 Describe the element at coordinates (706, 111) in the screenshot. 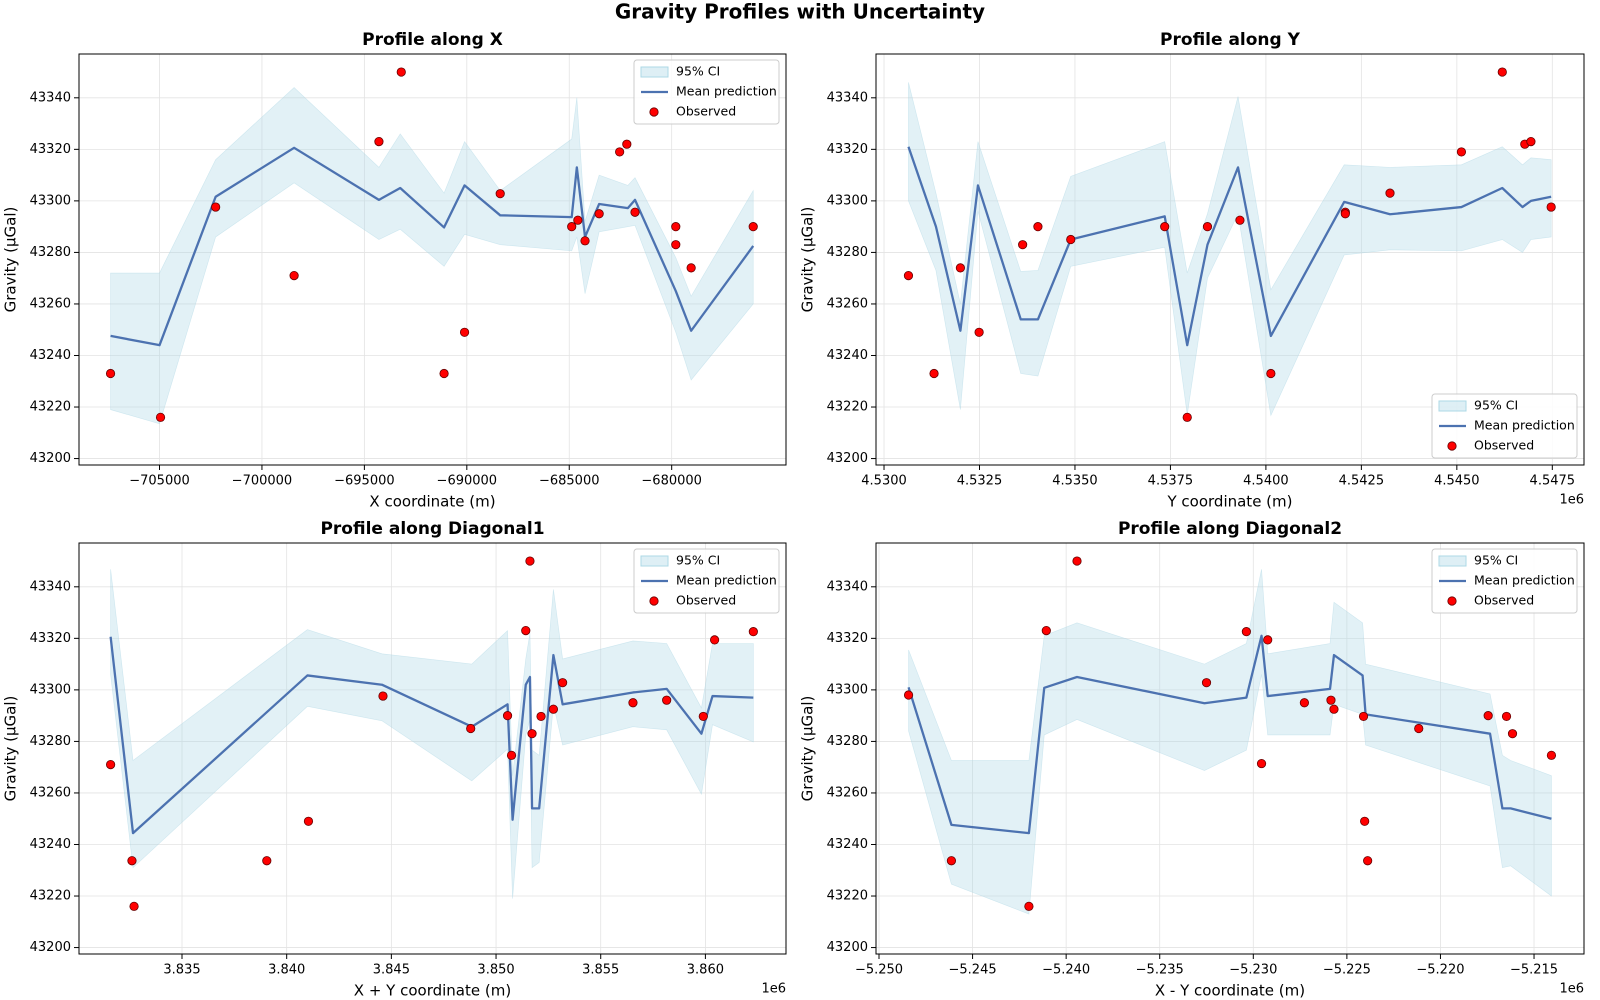

I see `legend-label: Observed` at that location.